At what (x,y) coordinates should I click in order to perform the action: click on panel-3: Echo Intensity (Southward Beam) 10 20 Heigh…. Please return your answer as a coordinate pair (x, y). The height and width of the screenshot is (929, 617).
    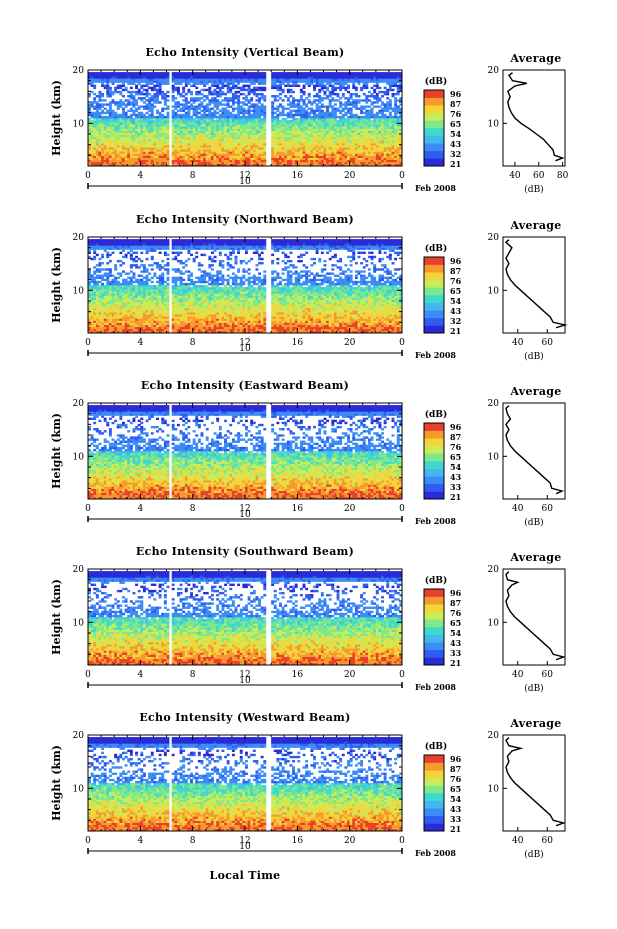
    Looking at the image, I should click on (308, 619).